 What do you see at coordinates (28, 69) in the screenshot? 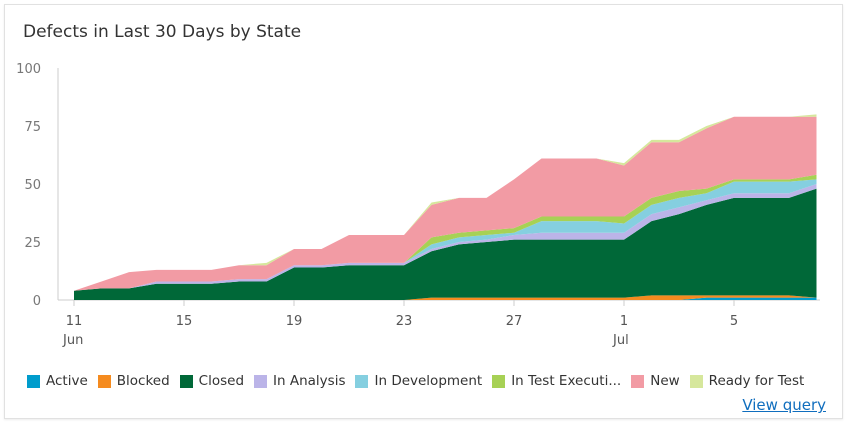
I see `y-tick-label: 100` at bounding box center [28, 69].